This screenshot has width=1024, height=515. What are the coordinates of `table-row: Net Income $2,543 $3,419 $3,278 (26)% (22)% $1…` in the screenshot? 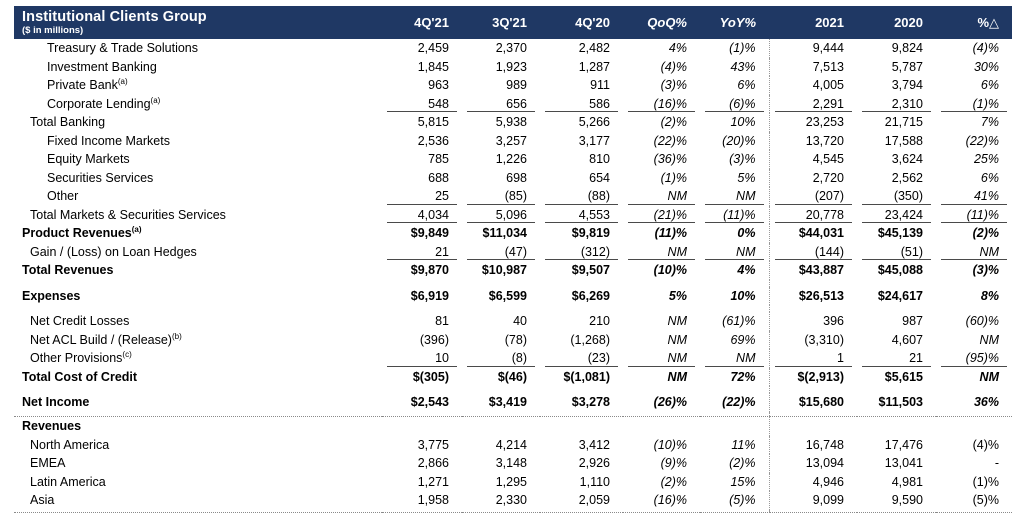 It's located at (513, 402).